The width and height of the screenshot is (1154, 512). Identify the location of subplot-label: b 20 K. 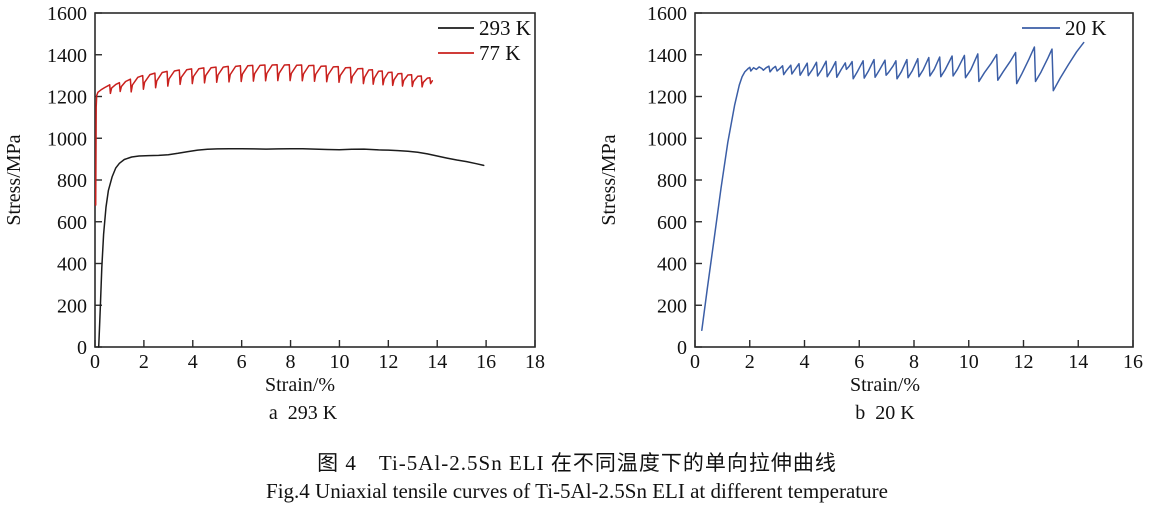
(885, 413).